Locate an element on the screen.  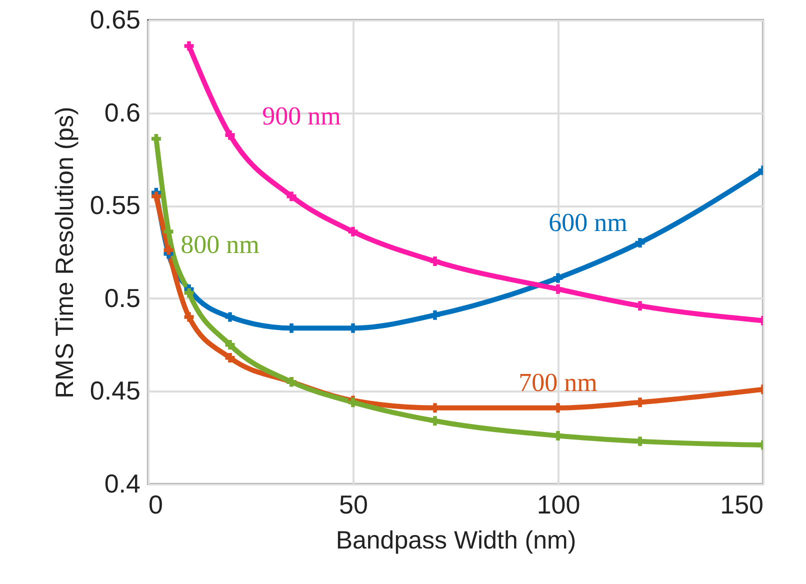
y-axis-title: RMS Time Resolution (ps) is located at coordinates (64, 252).